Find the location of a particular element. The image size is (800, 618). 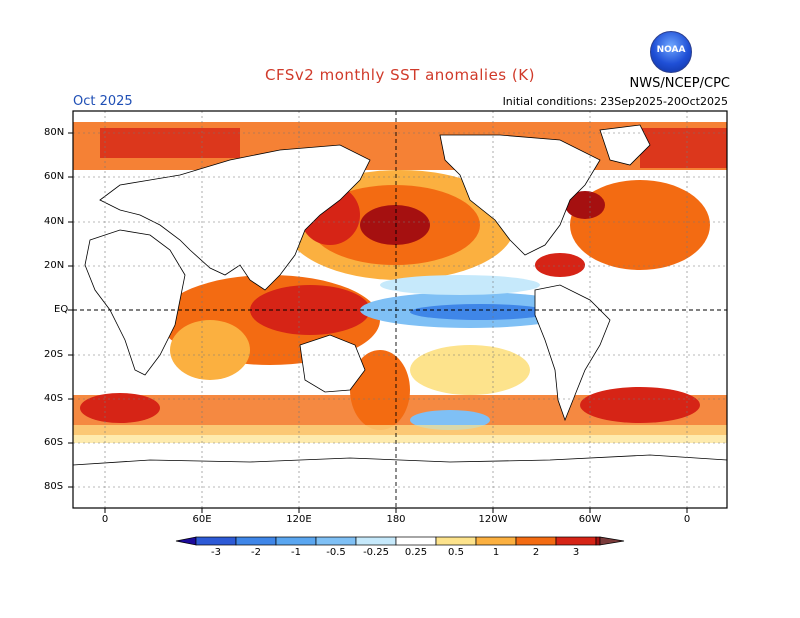

initial-conditions: Initial conditions: 23Sep2025-20Oct2025 is located at coordinates (615, 101).